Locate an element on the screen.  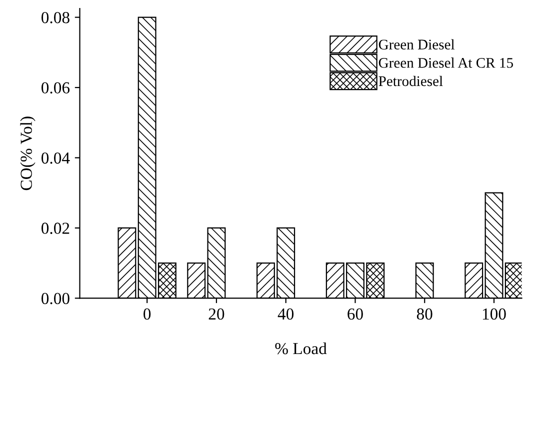
legend-label: Green Diesel At CR 15 is located at coordinates (445, 63).